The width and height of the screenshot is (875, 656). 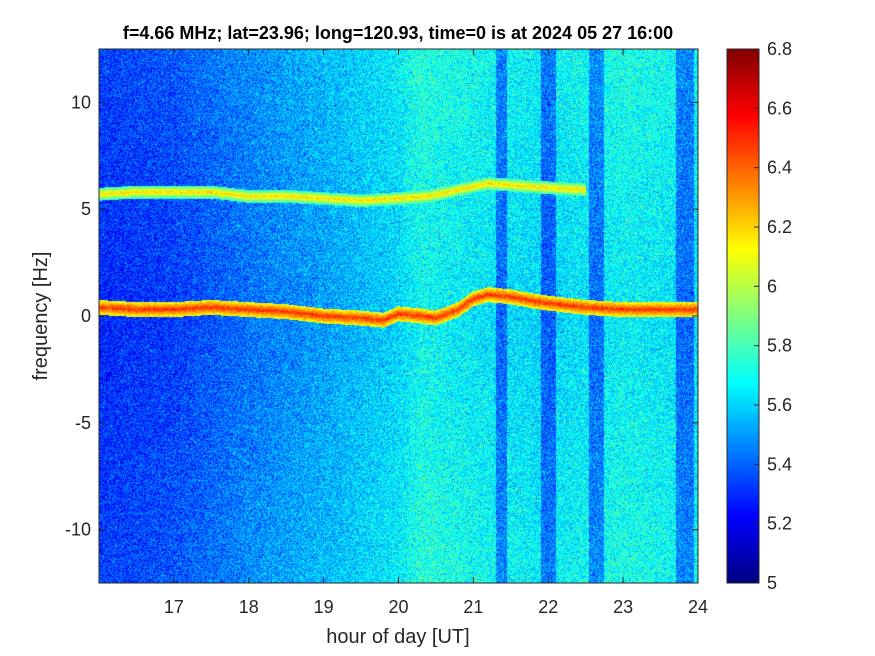 I want to click on colorbar-gradient, so click(x=743, y=316).